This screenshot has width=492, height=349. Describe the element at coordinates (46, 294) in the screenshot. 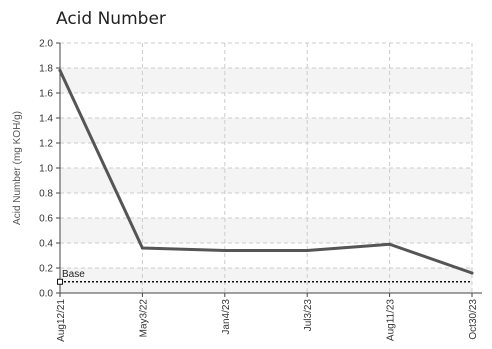

I see `y-tick-label: 0.0` at that location.